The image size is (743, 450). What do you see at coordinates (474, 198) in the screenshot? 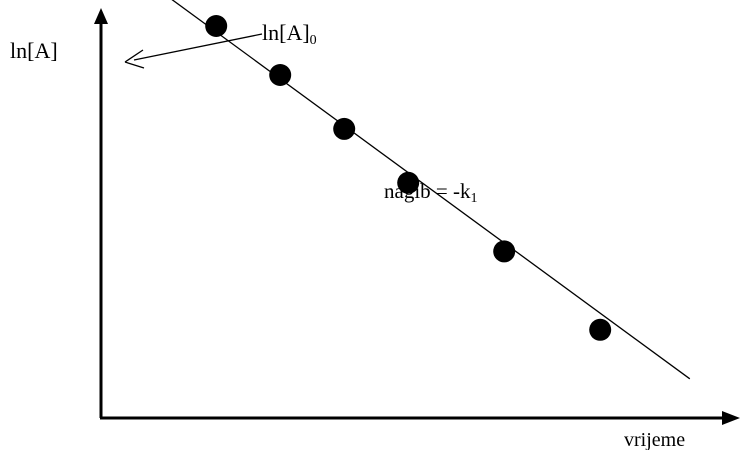
I see `slope-label-sub: 1` at bounding box center [474, 198].